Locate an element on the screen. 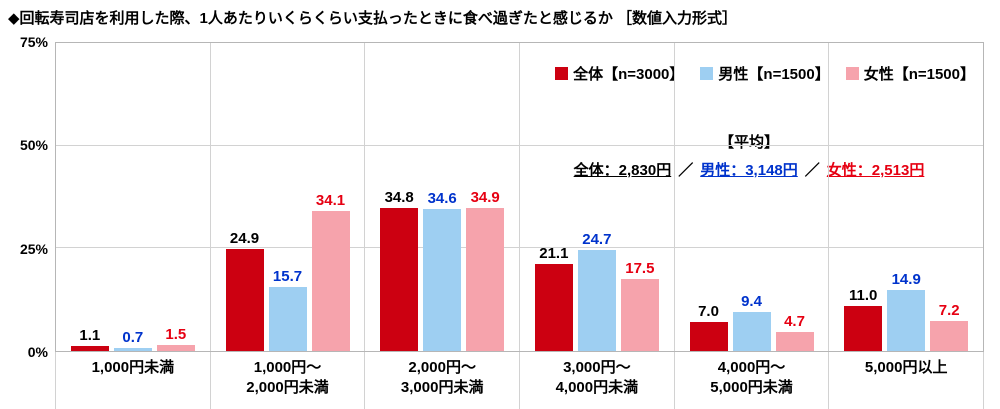 The image size is (1000, 409). bar: 1.5 is located at coordinates (175, 338).